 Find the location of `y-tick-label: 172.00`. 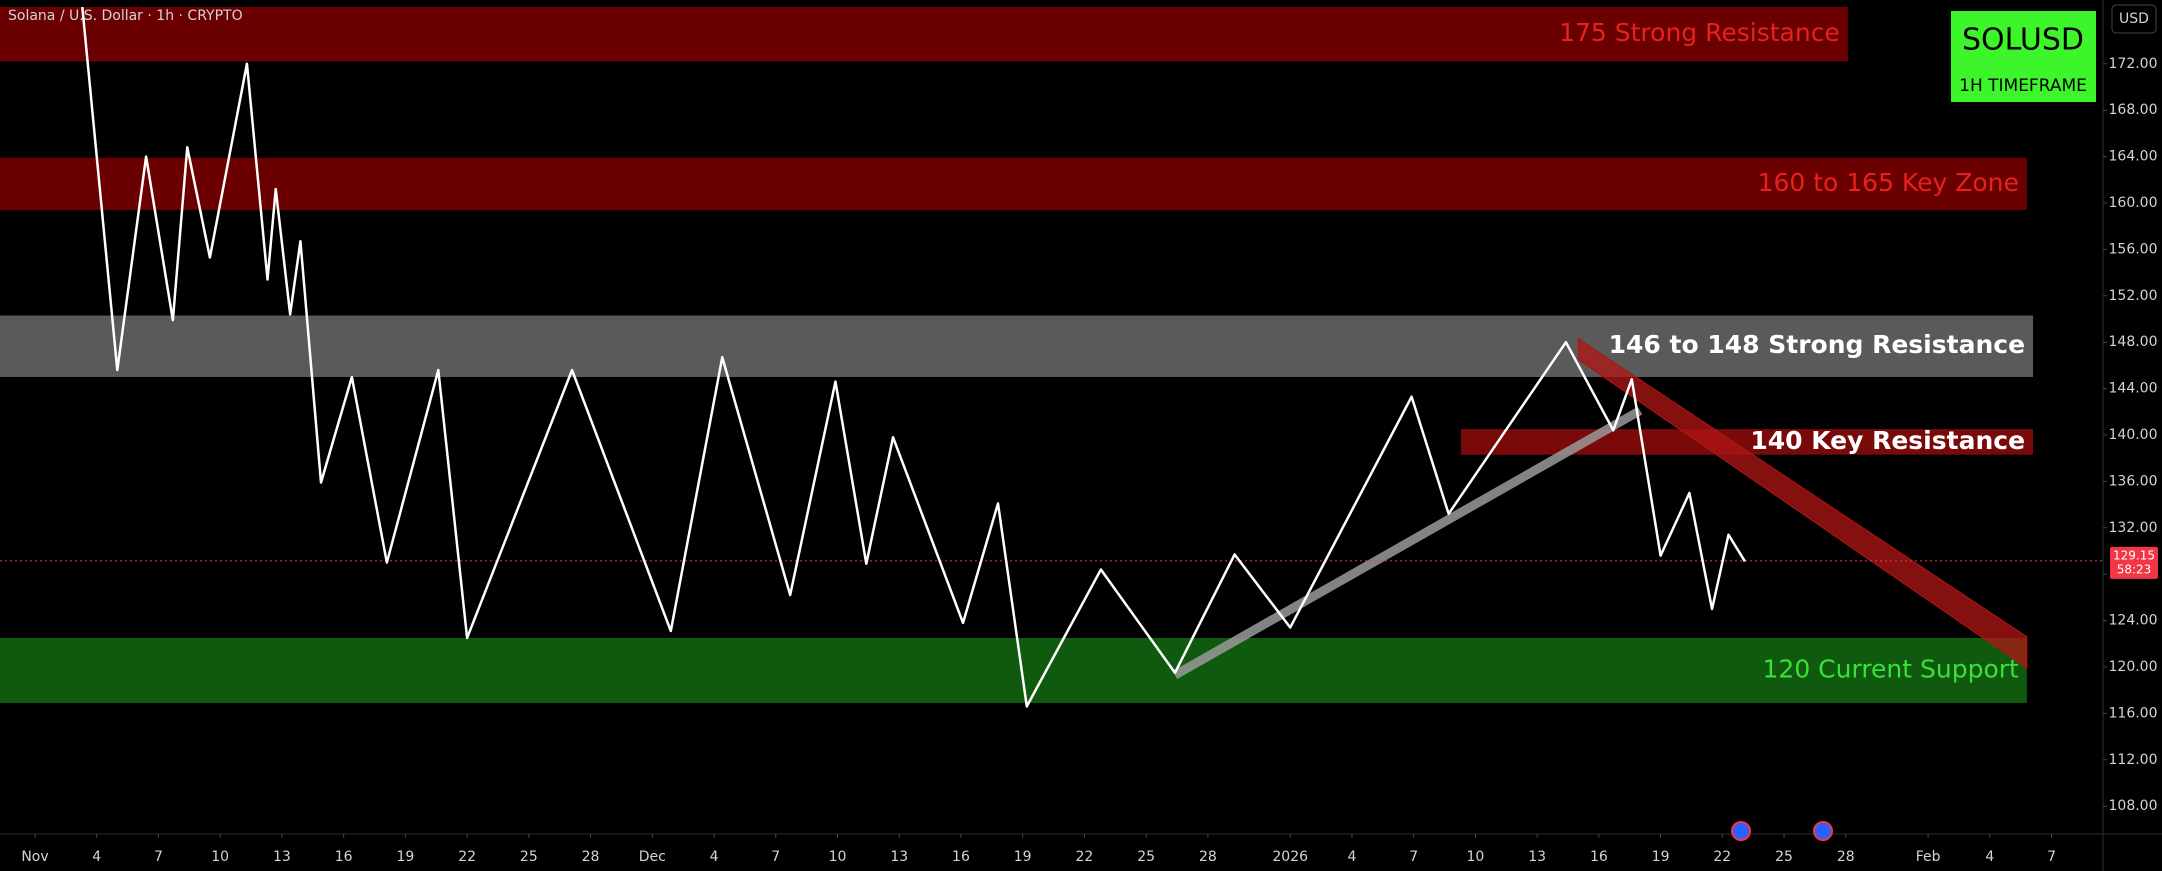

y-tick-label: 172.00 is located at coordinates (2133, 64).